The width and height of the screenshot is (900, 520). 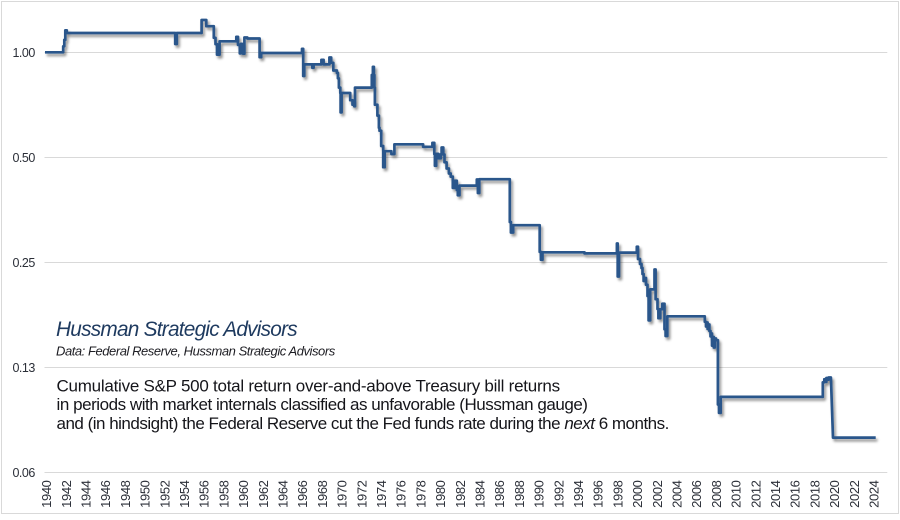 What do you see at coordinates (874, 493) in the screenshot?
I see `svg-text: 2024` at bounding box center [874, 493].